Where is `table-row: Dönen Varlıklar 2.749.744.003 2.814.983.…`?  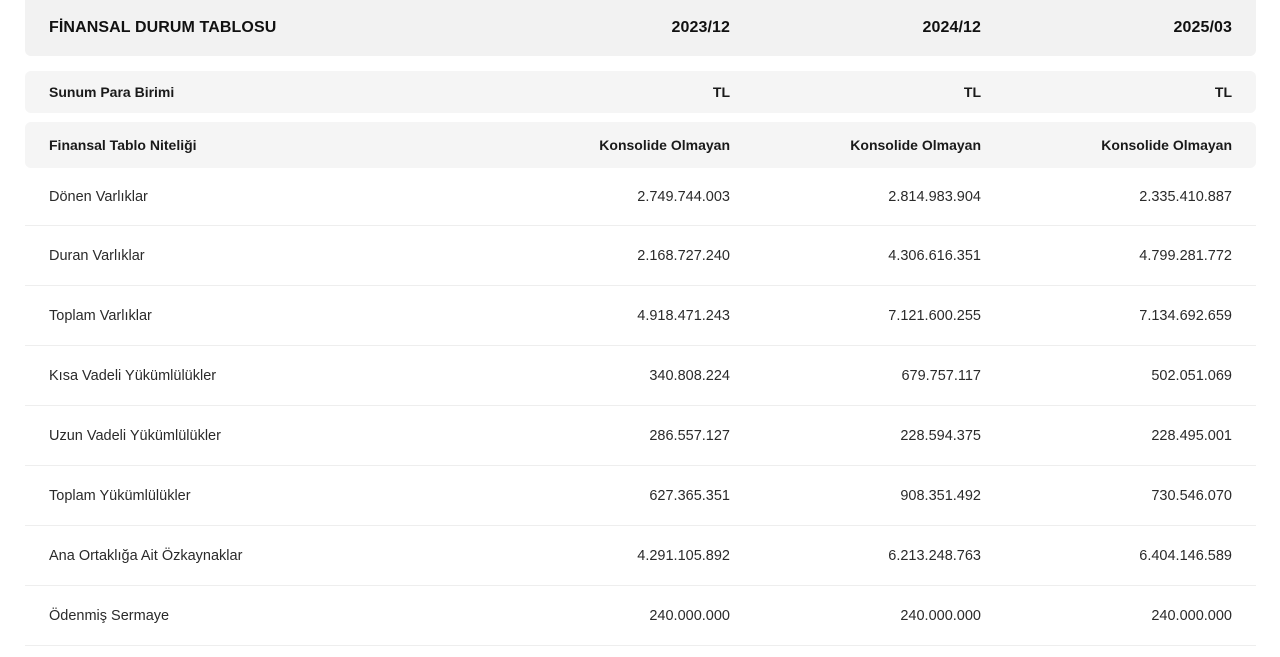 table-row: Dönen Varlıklar 2.749.744.003 2.814.983.… is located at coordinates (640, 197).